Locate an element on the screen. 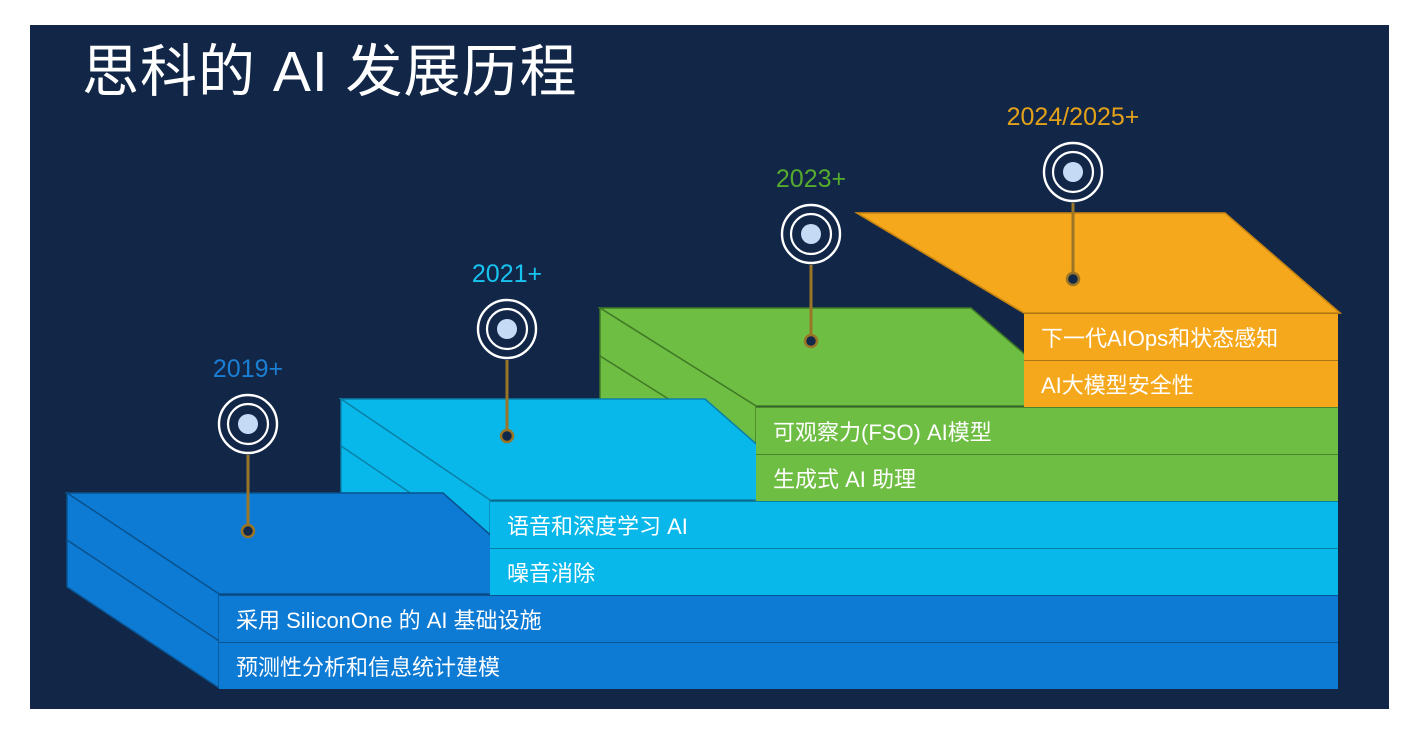  bar-2019-item-0: 采用 SiliconOne 的 AI 基础设施 is located at coordinates (778, 618).